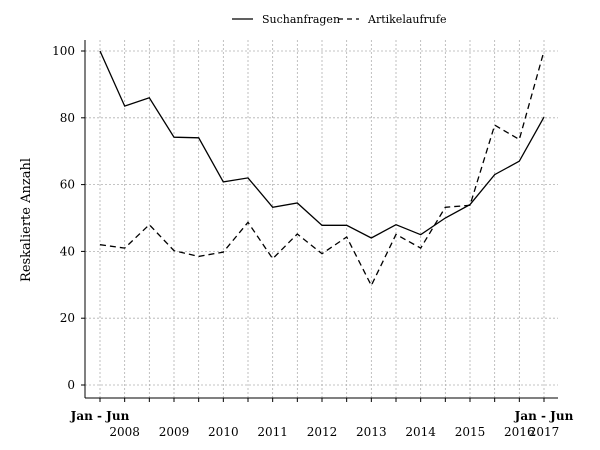 This screenshot has width=600, height=450. What do you see at coordinates (544, 416) in the screenshot?
I see `x-end-label: Jan - Jun` at bounding box center [544, 416].